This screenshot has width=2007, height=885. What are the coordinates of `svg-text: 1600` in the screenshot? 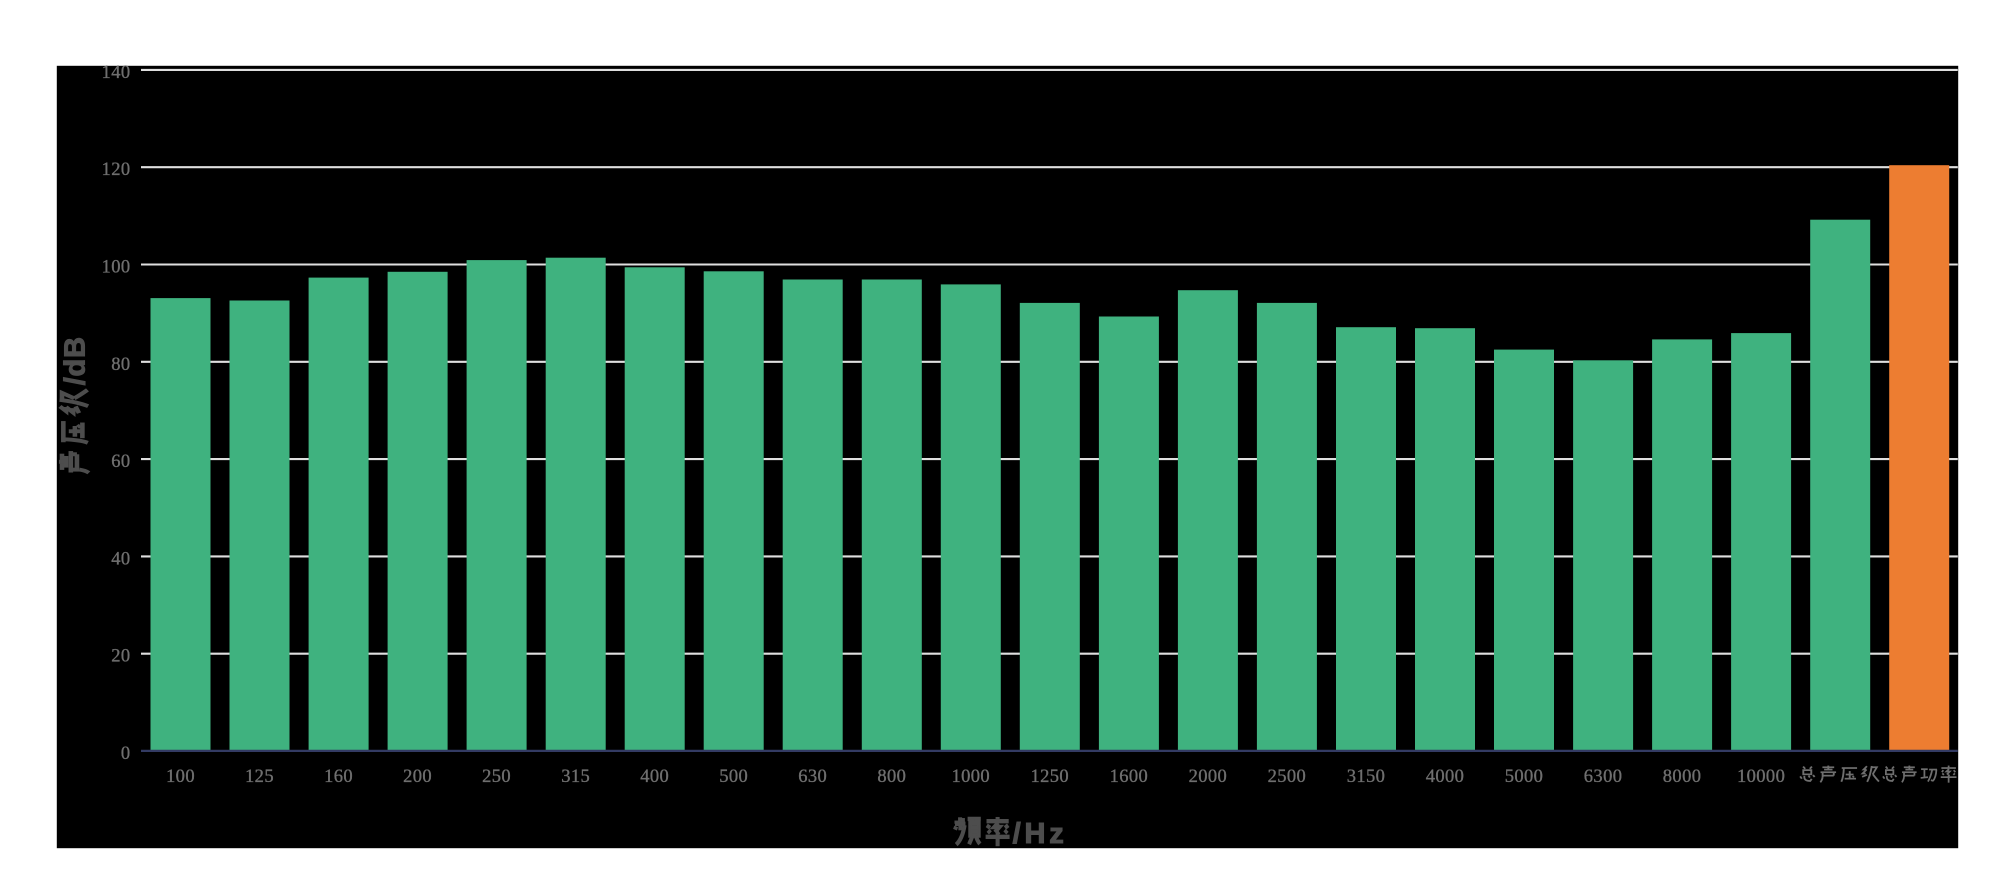 It's located at (1129, 777).